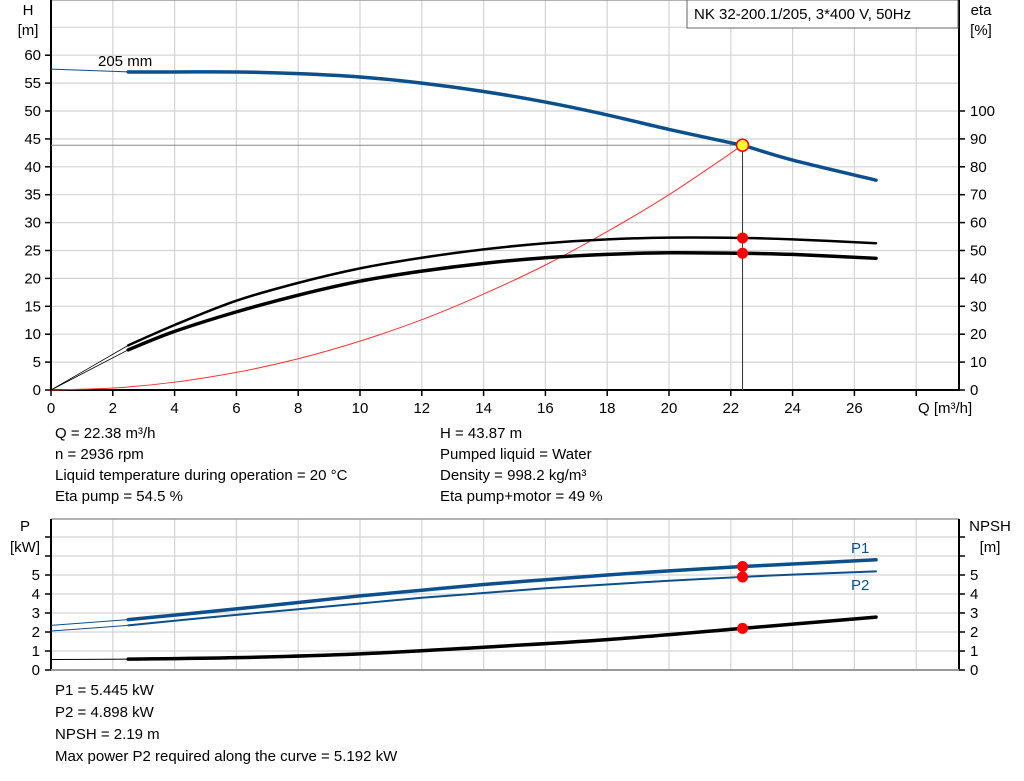 The image size is (1024, 781). I want to click on info-flow: Q = 22.38 m³/h, so click(105, 433).